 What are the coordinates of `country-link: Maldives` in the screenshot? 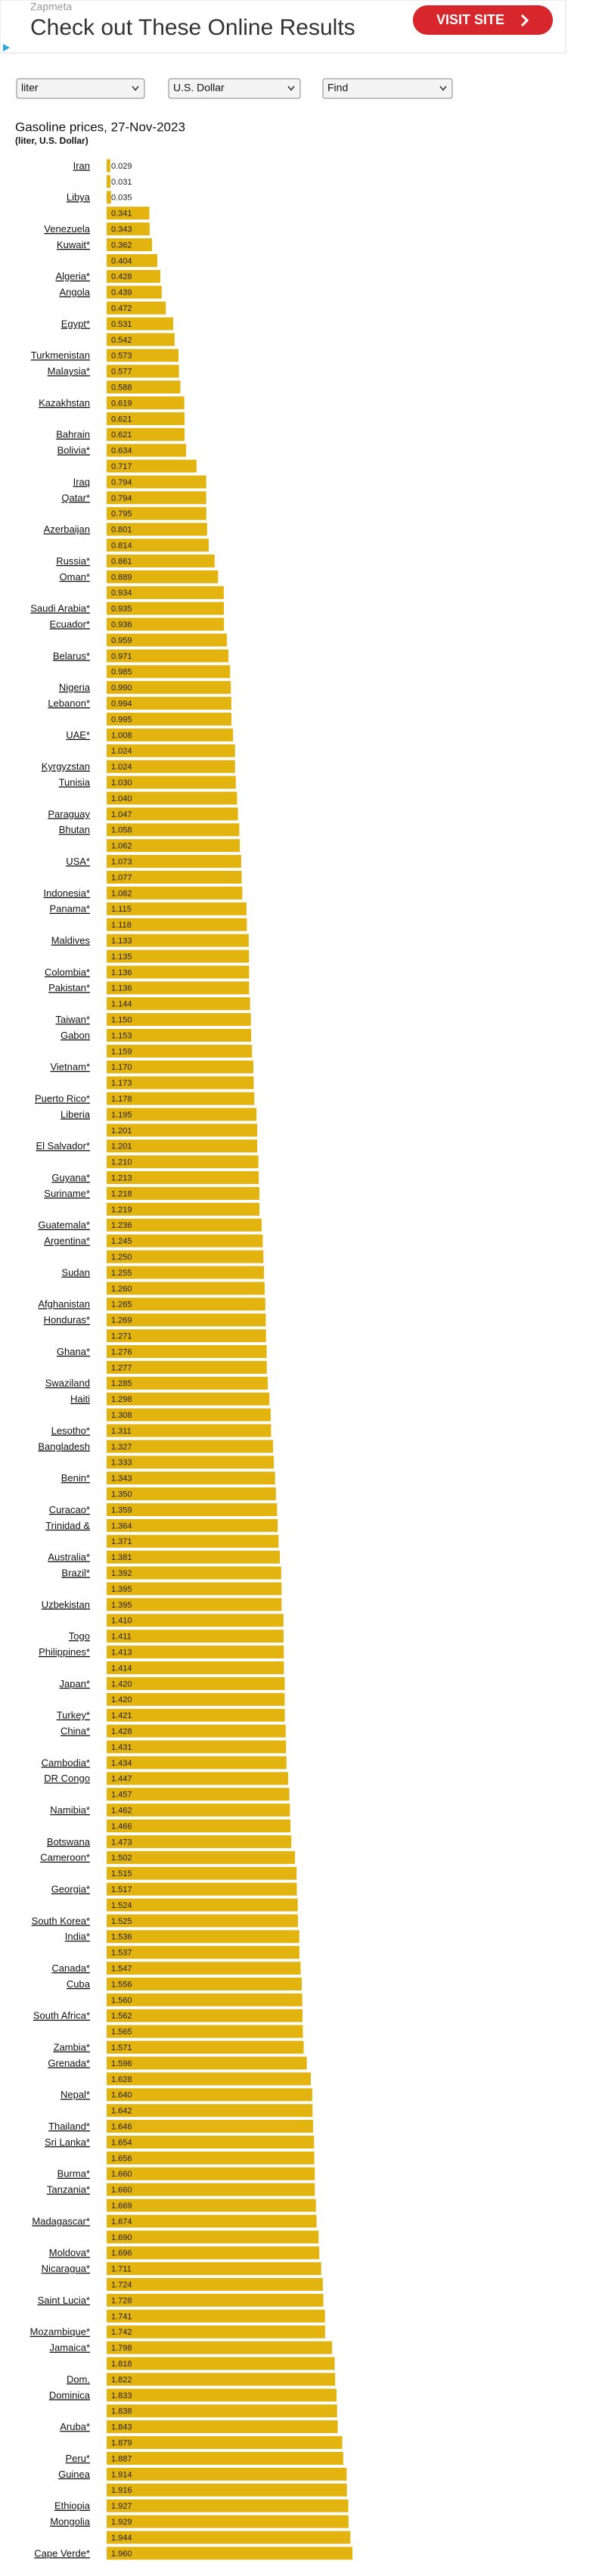 It's located at (71, 940).